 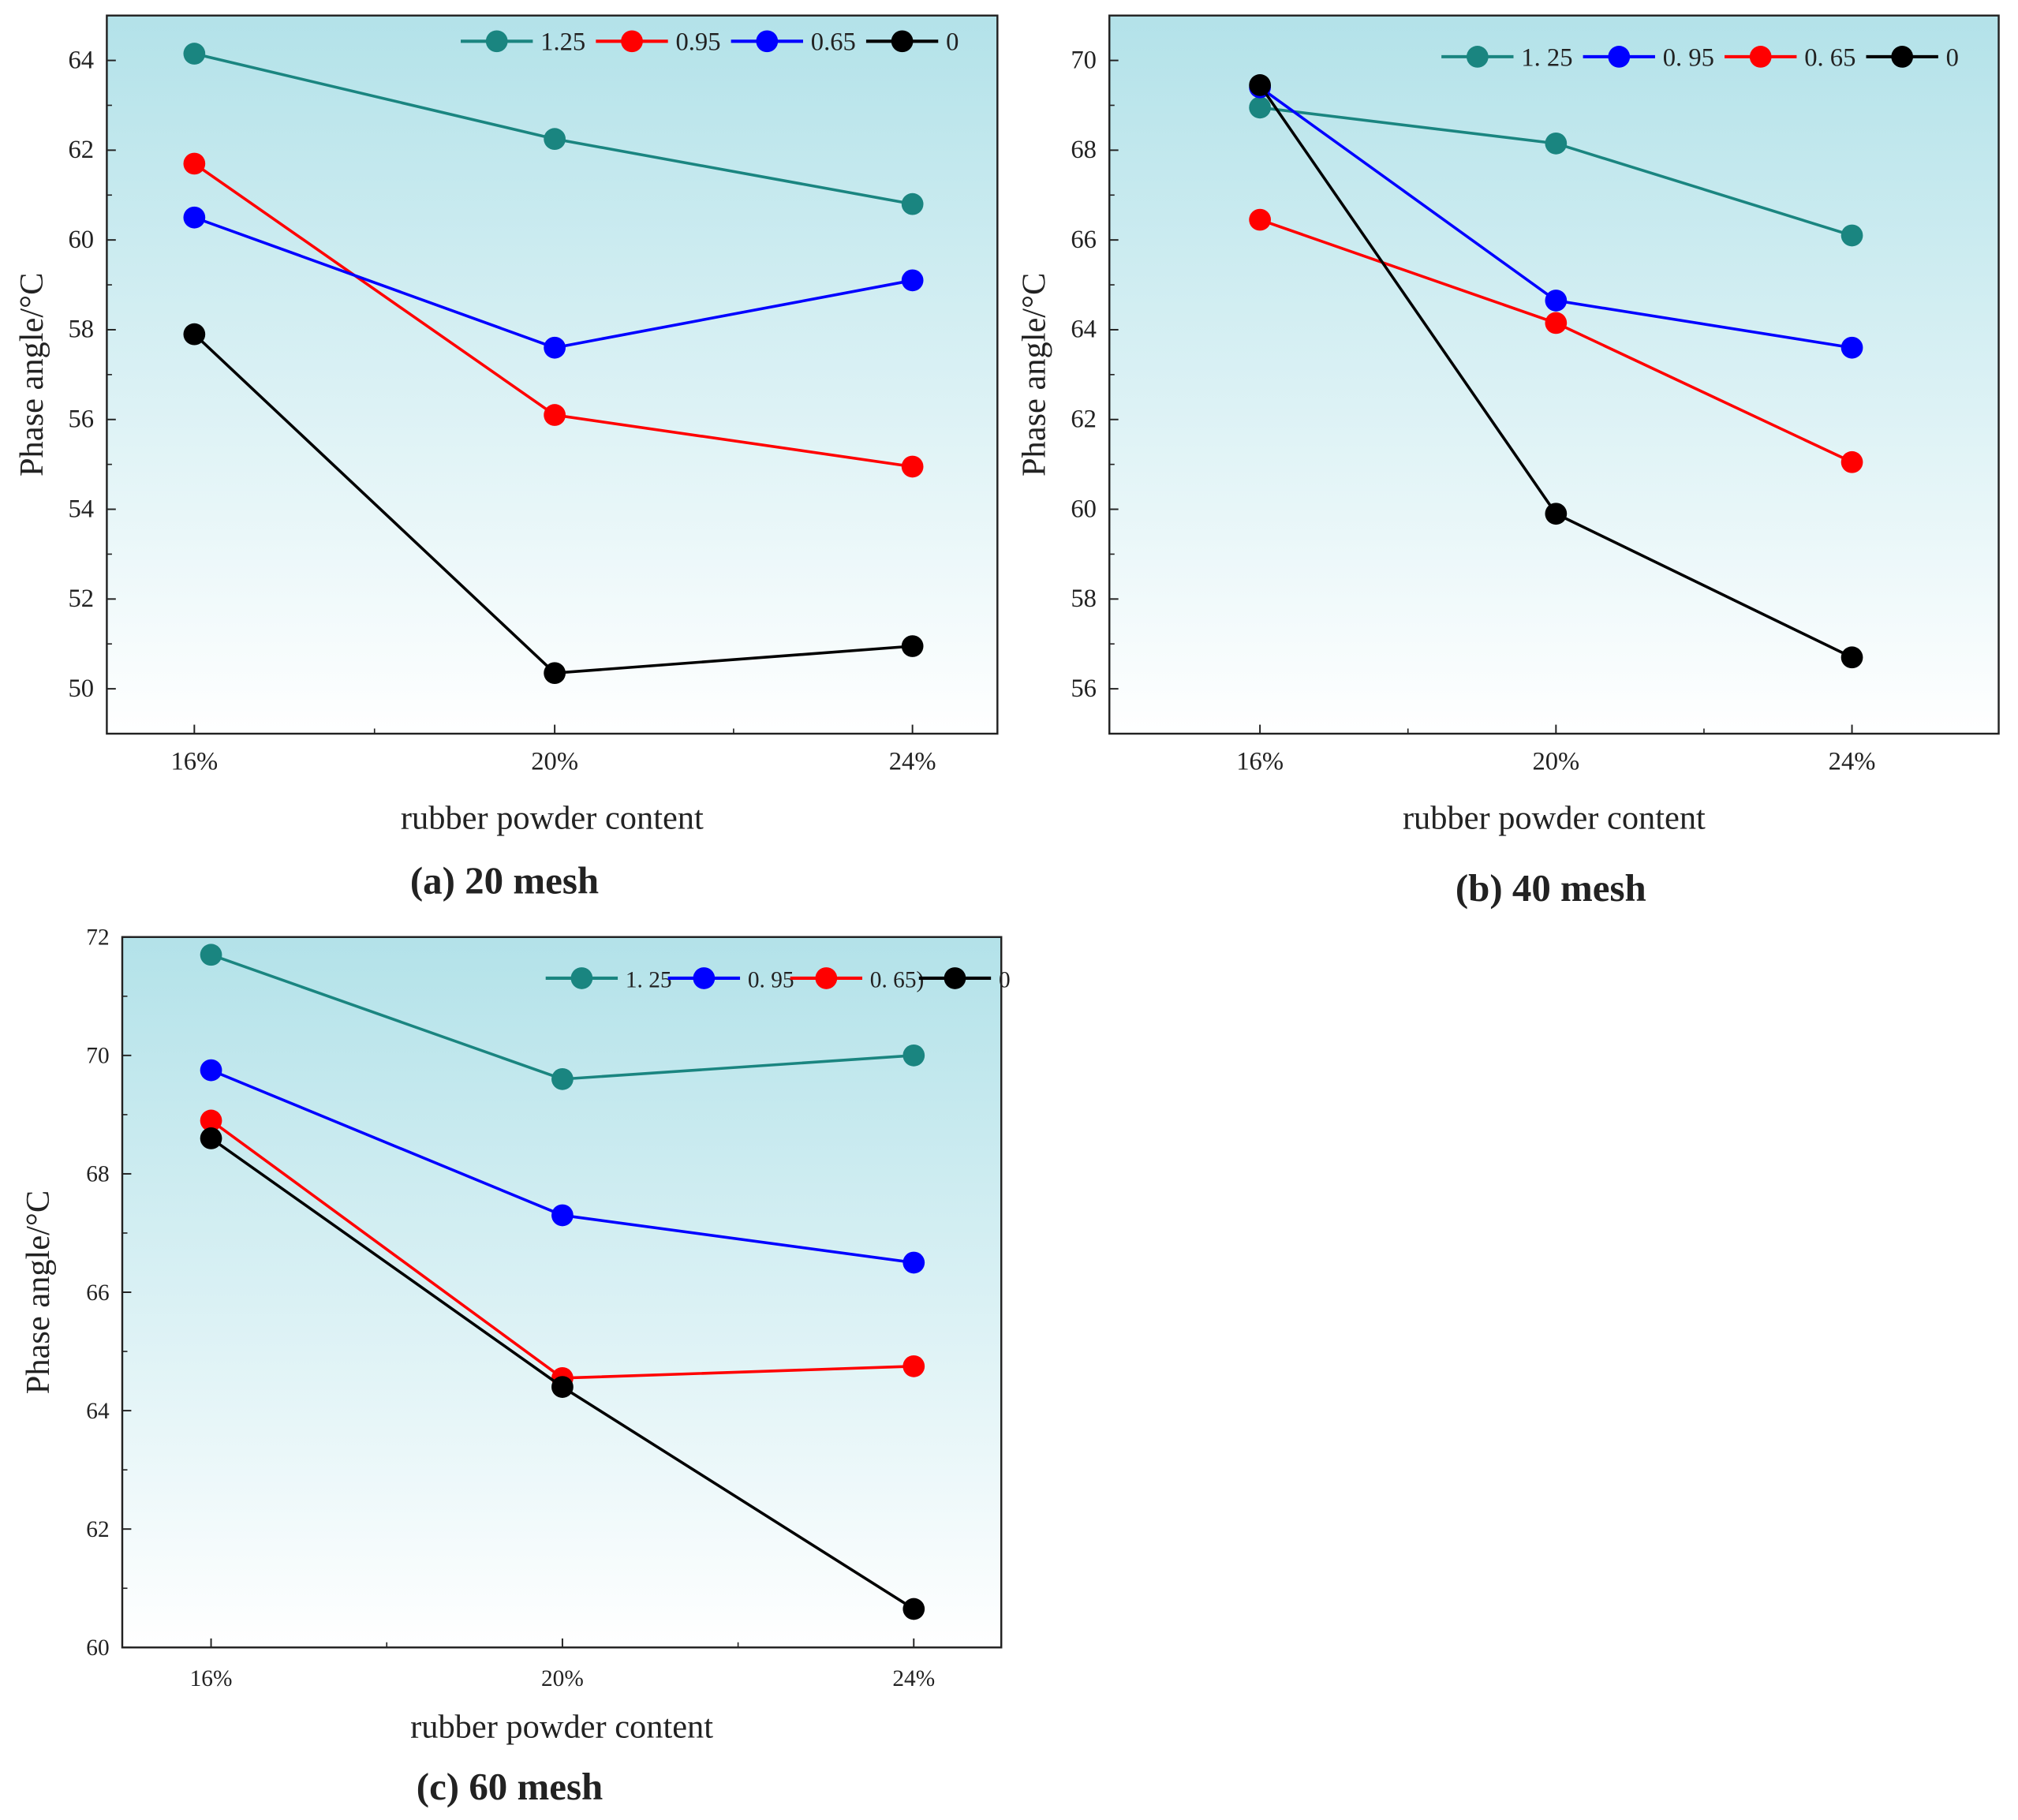 What do you see at coordinates (834, 42) in the screenshot?
I see `legend-label: 0.65` at bounding box center [834, 42].